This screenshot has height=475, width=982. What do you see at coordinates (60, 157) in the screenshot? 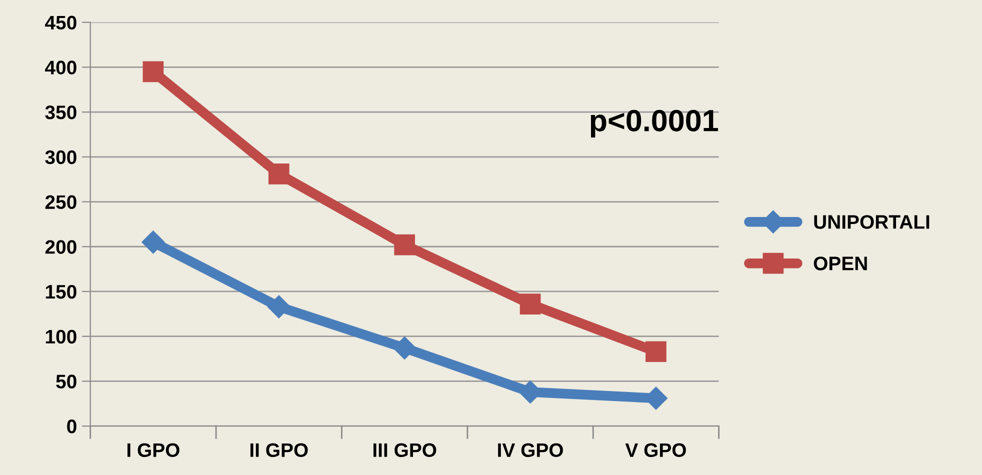
I see `y-tick-label: 300` at bounding box center [60, 157].